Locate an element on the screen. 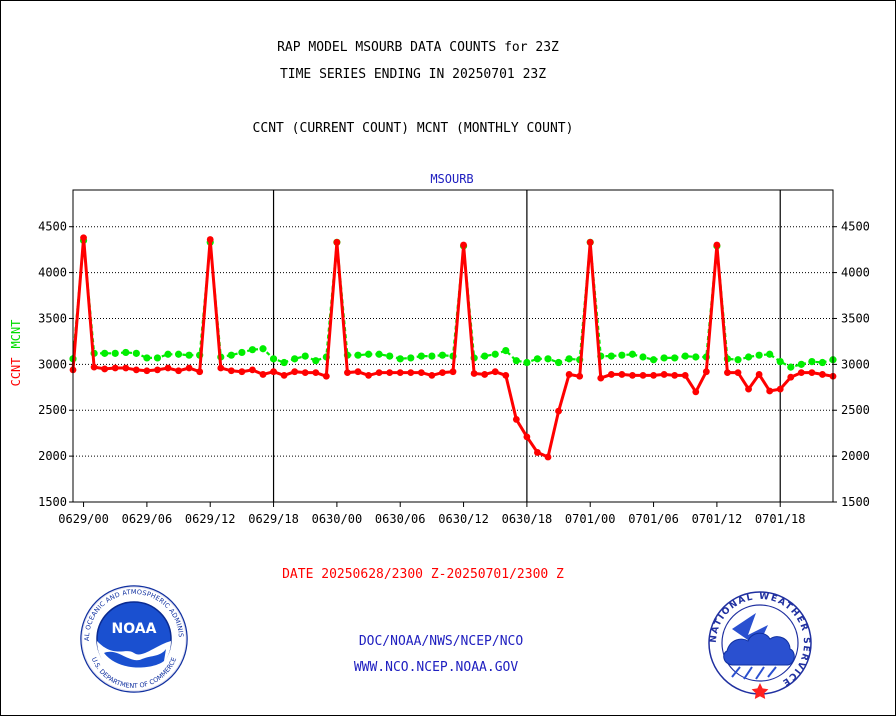 This screenshot has width=896, height=716. x-tick-label: 0630/18 is located at coordinates (527, 519).